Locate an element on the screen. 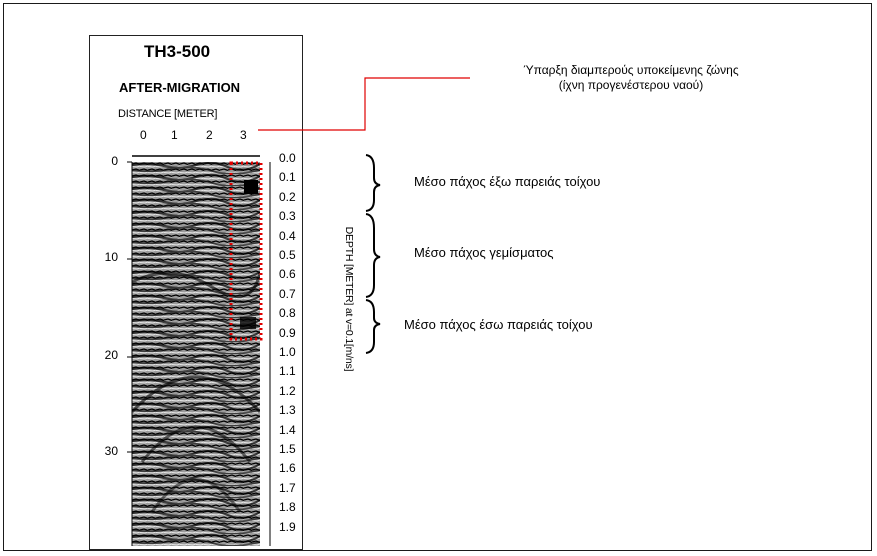 The height and width of the screenshot is (556, 877). callout-line is located at coordinates (364, 104).